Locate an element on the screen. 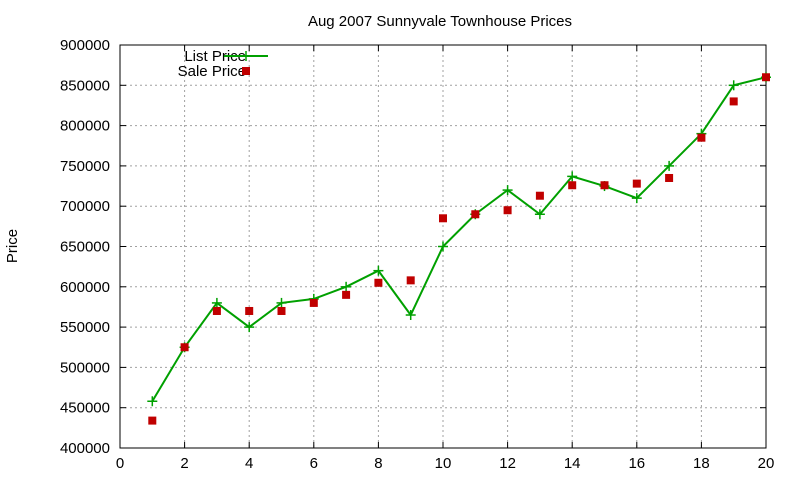  x-tick-label-5: 10 is located at coordinates (443, 463).